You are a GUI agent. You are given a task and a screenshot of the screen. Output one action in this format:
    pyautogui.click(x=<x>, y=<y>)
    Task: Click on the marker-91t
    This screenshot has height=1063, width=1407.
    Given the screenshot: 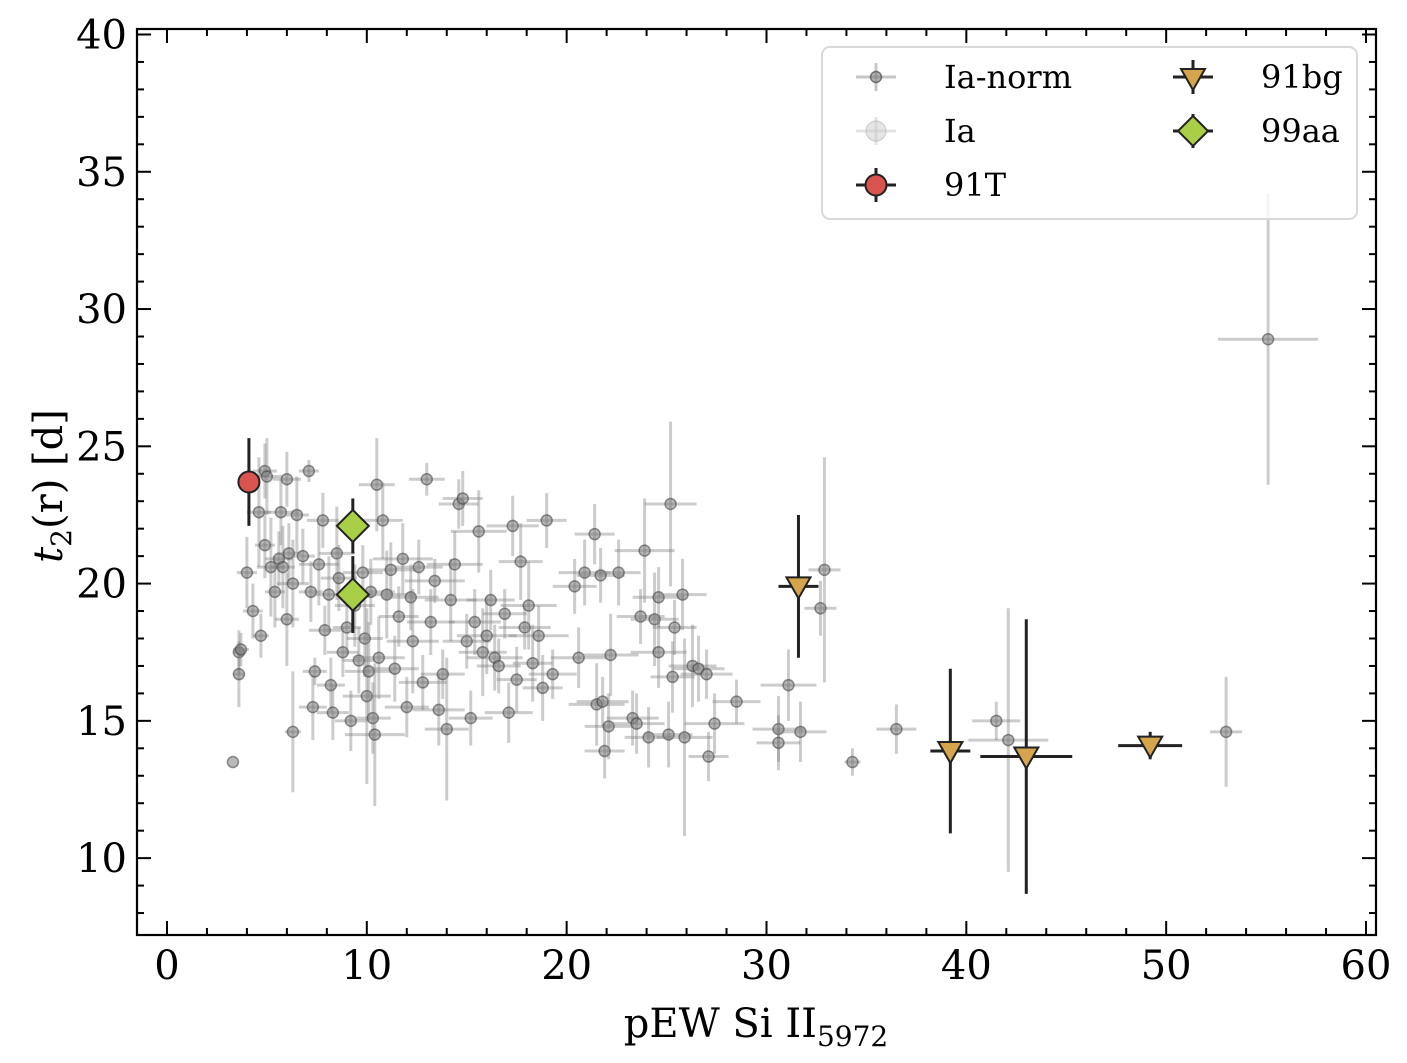 What is the action you would take?
    pyautogui.click(x=249, y=482)
    